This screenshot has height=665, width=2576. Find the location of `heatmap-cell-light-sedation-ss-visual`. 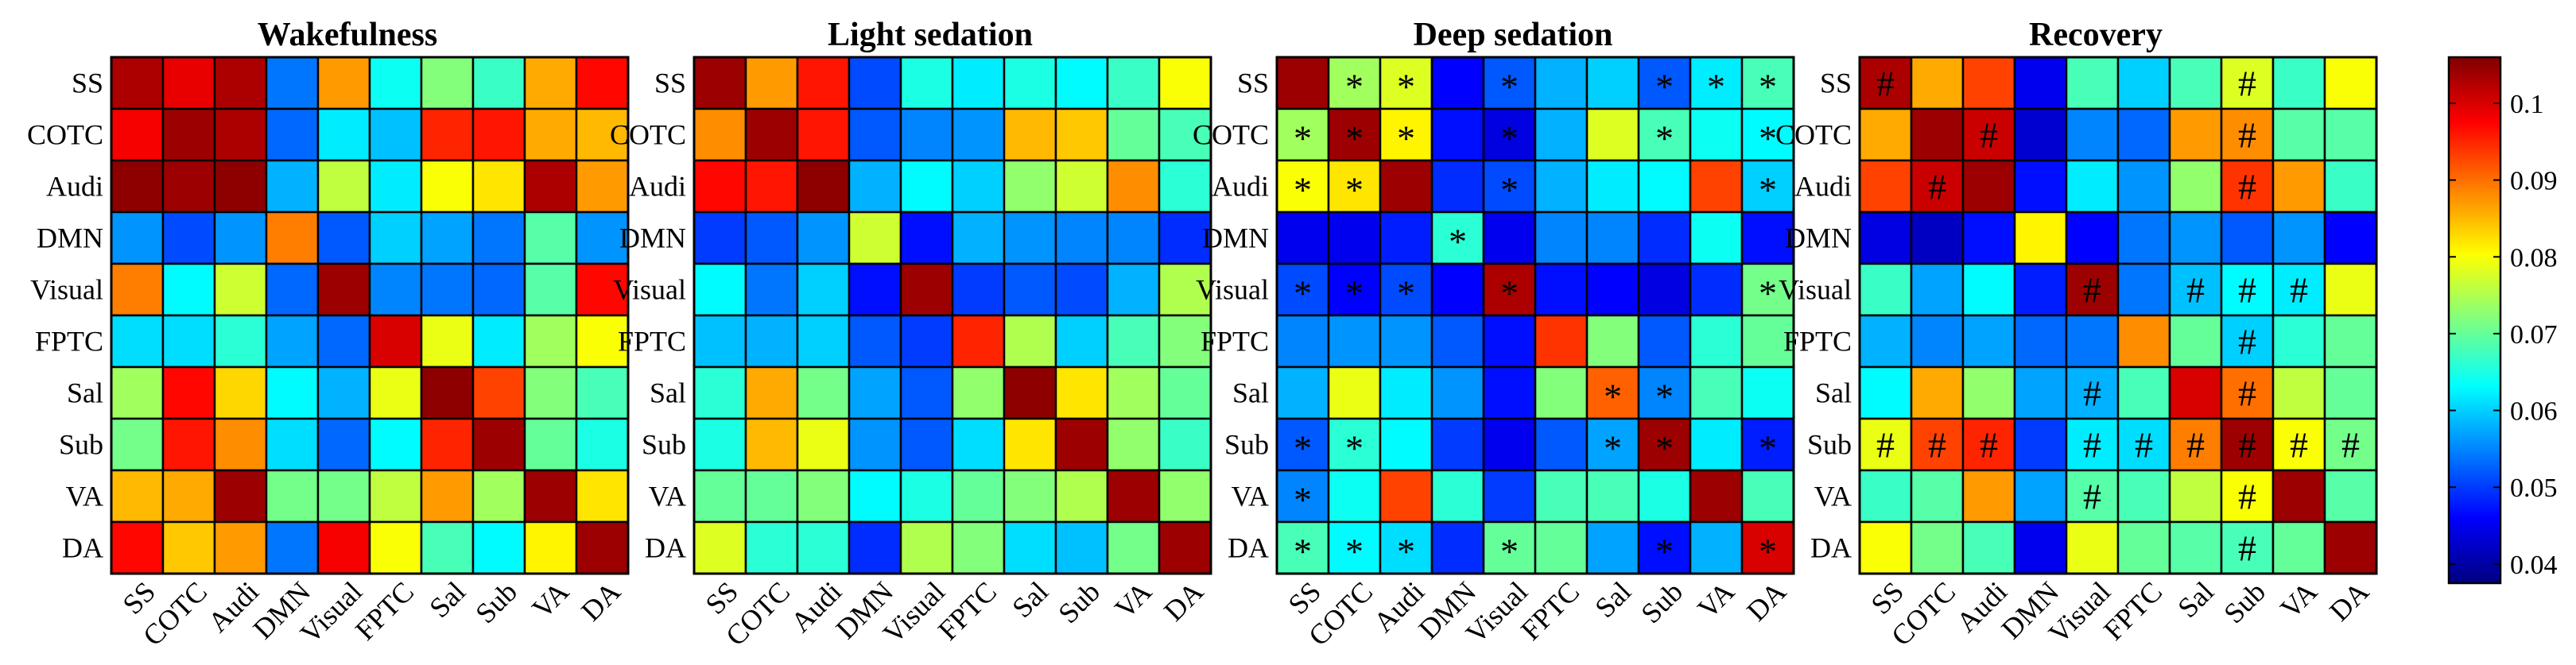

heatmap-cell-light-sedation-ss-visual is located at coordinates (926, 83).